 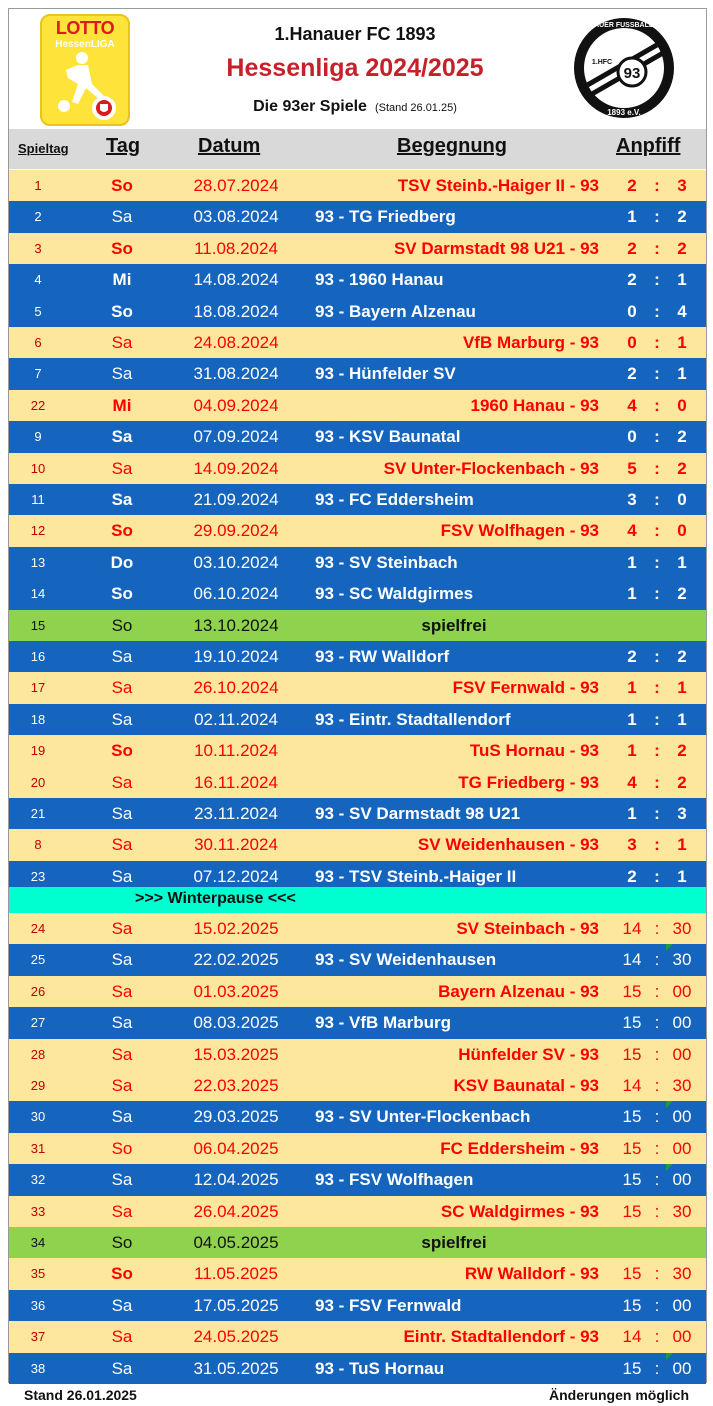 I want to click on match-date: 12.04.2025, so click(x=236, y=1180).